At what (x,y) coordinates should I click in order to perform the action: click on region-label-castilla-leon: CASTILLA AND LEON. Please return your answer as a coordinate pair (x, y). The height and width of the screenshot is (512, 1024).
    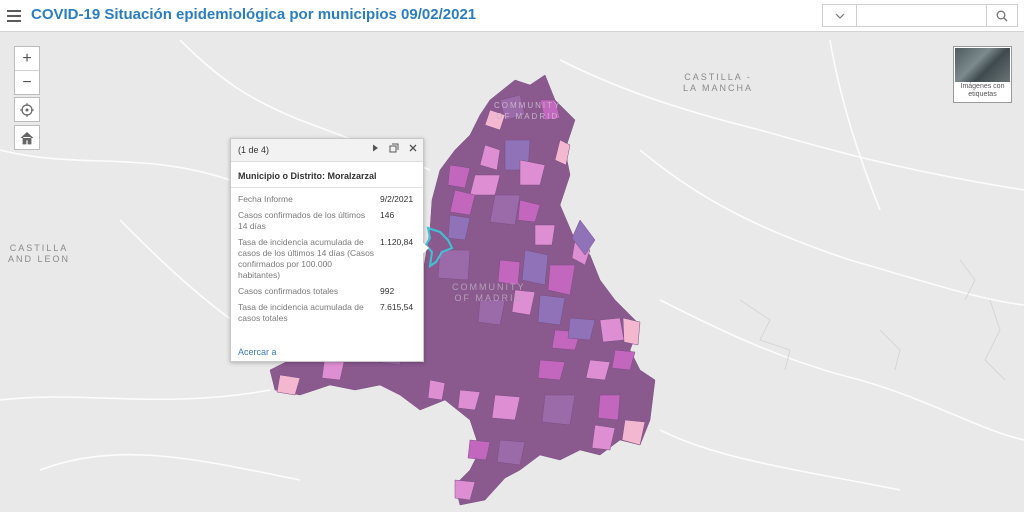
    Looking at the image, I should click on (39, 253).